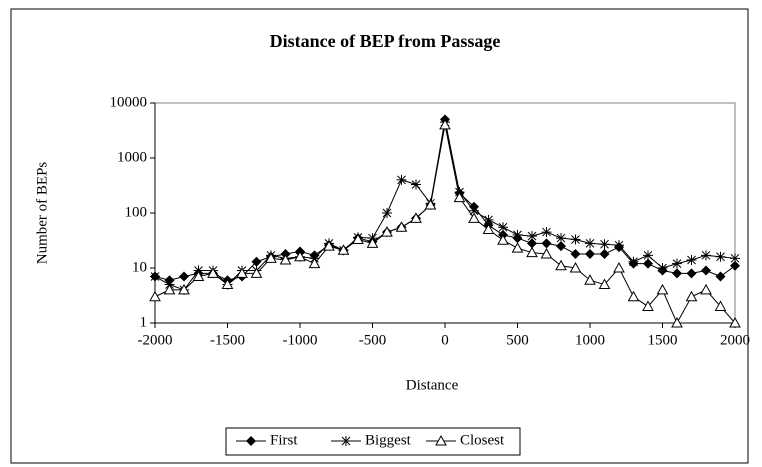 The height and width of the screenshot is (467, 762). What do you see at coordinates (136, 212) in the screenshot?
I see `y-tick-label: 100` at bounding box center [136, 212].